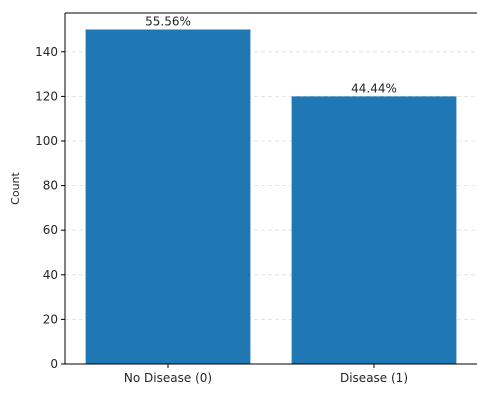  Describe the element at coordinates (374, 88) in the screenshot. I see `data-label: 44.44%` at that location.